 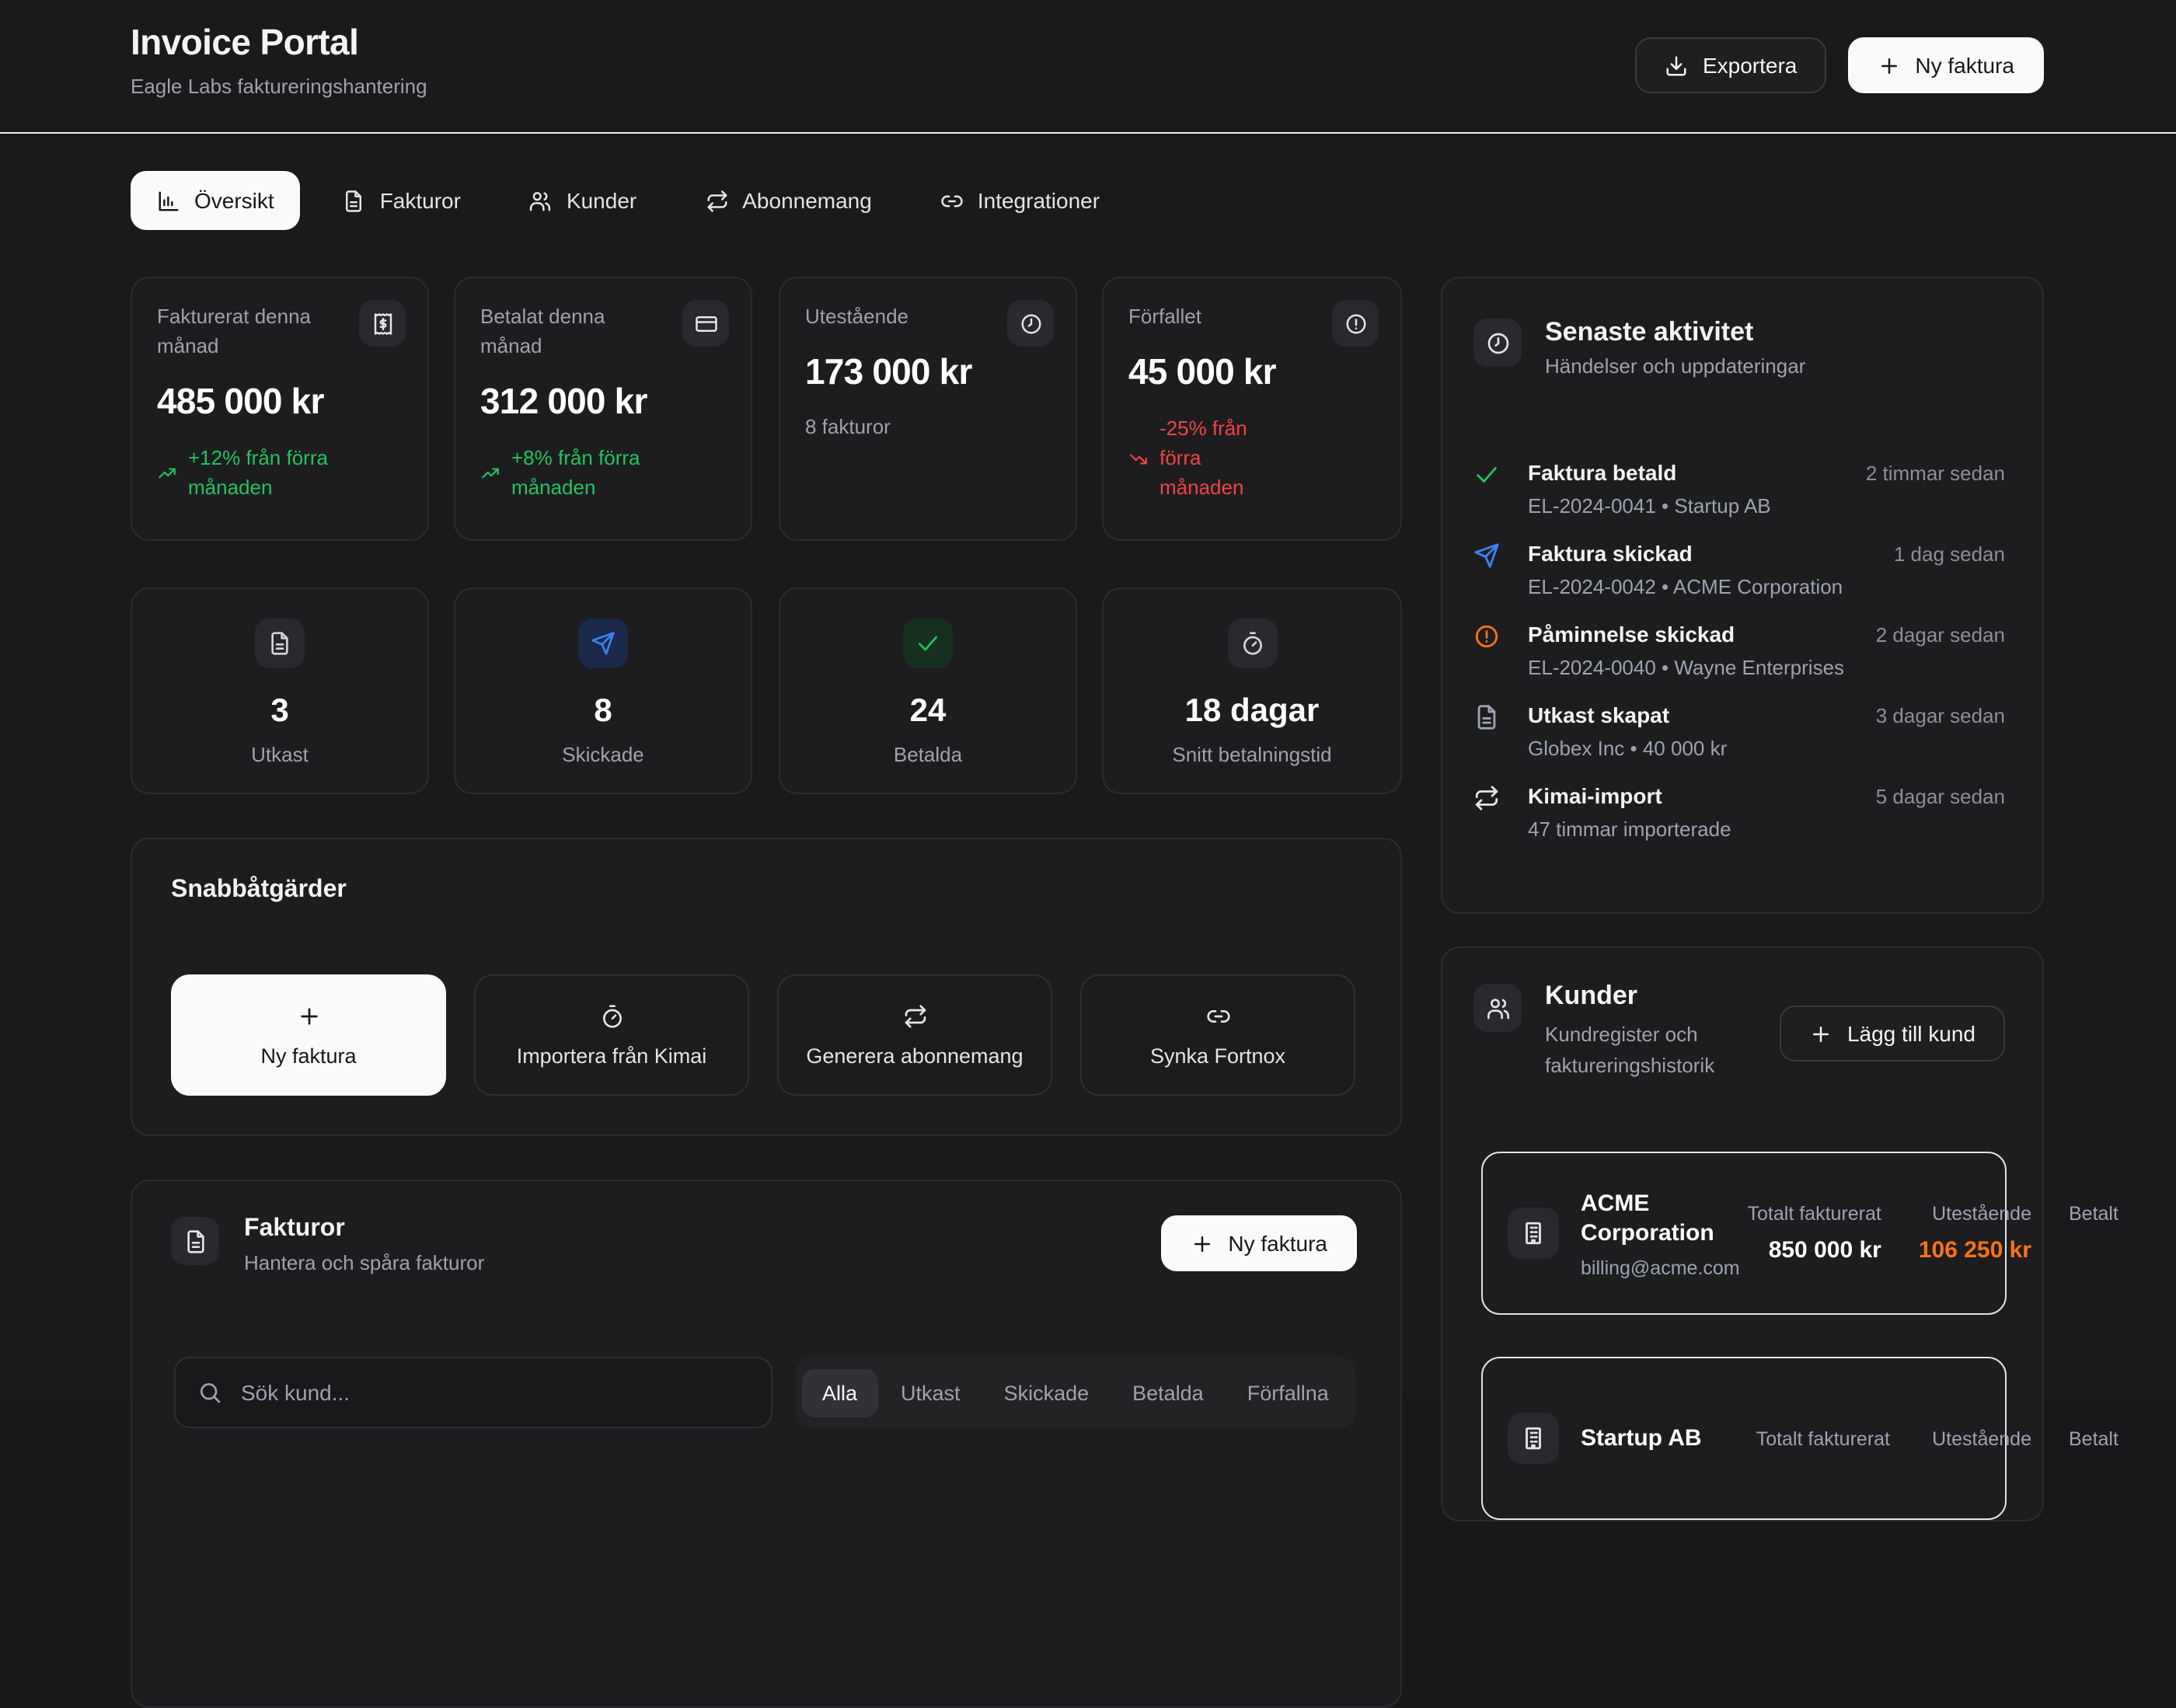 What do you see at coordinates (856, 316) in the screenshot?
I see `stat-label: Utestående` at bounding box center [856, 316].